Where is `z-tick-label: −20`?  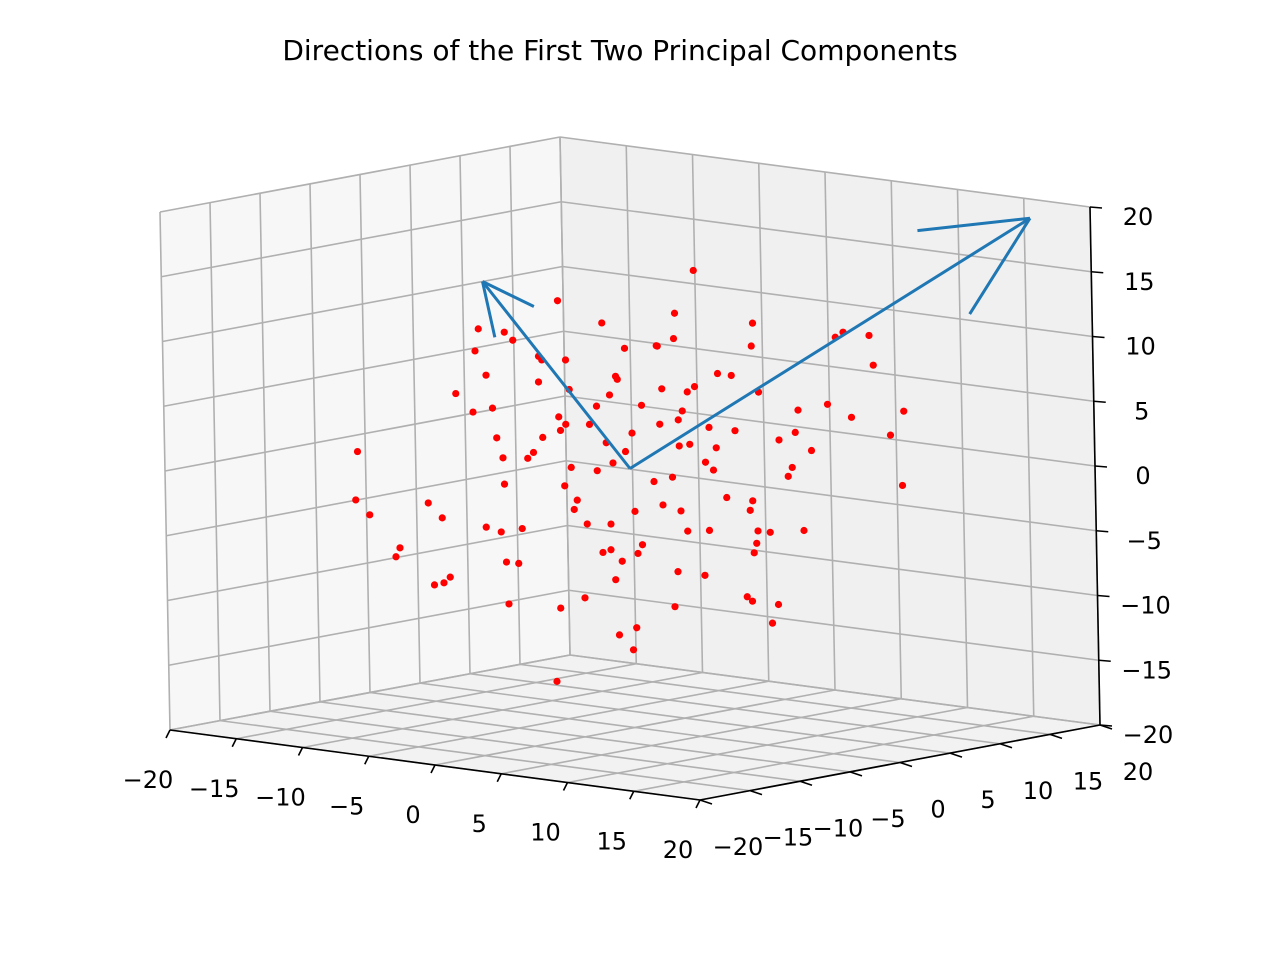
z-tick-label: −20 is located at coordinates (1148, 735).